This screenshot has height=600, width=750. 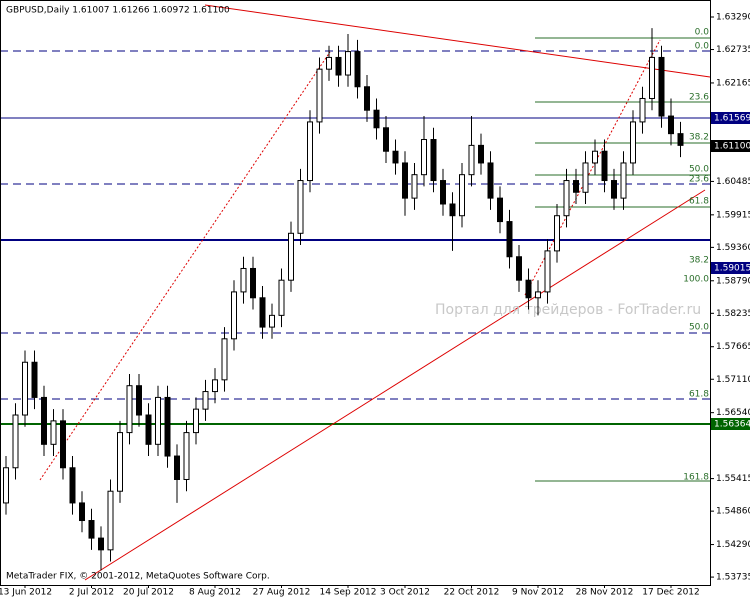 I want to click on x-tick-label: 28 Nov 2012, so click(x=605, y=593).